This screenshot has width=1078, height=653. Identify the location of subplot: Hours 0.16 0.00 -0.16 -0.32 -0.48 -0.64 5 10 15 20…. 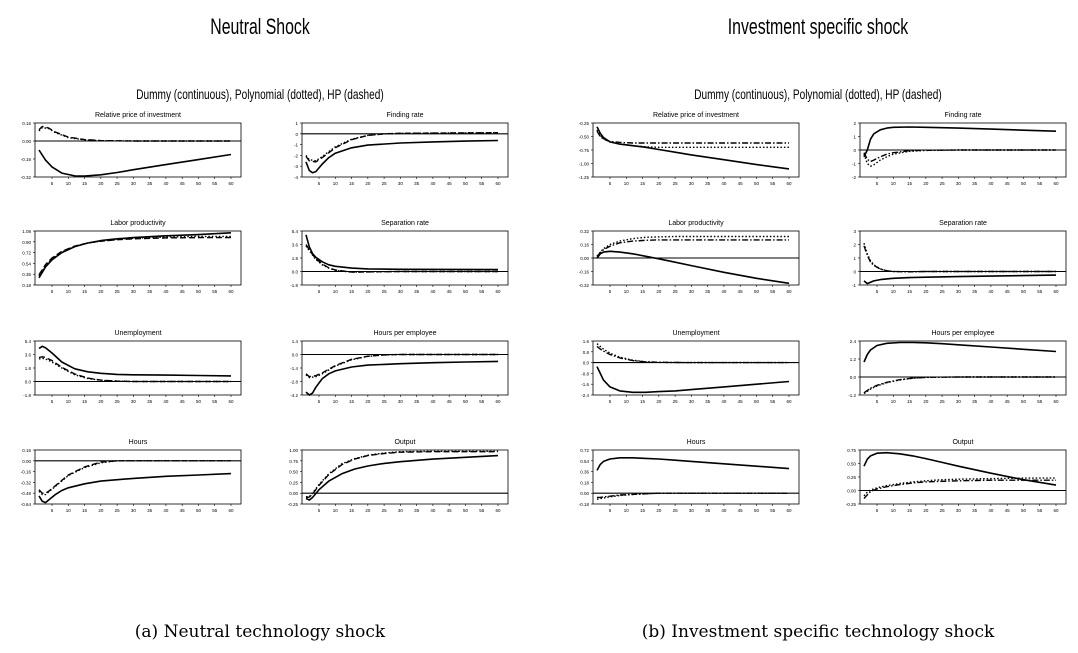
(131, 476).